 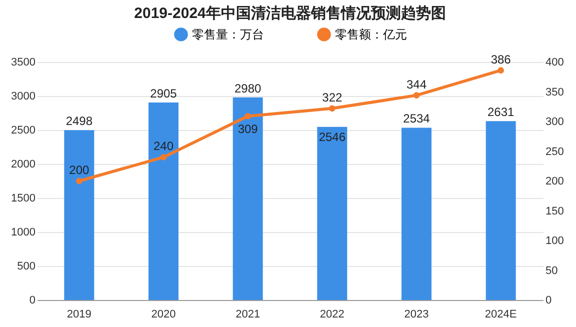 What do you see at coordinates (163, 146) in the screenshot?
I see `data-label: 240` at bounding box center [163, 146].